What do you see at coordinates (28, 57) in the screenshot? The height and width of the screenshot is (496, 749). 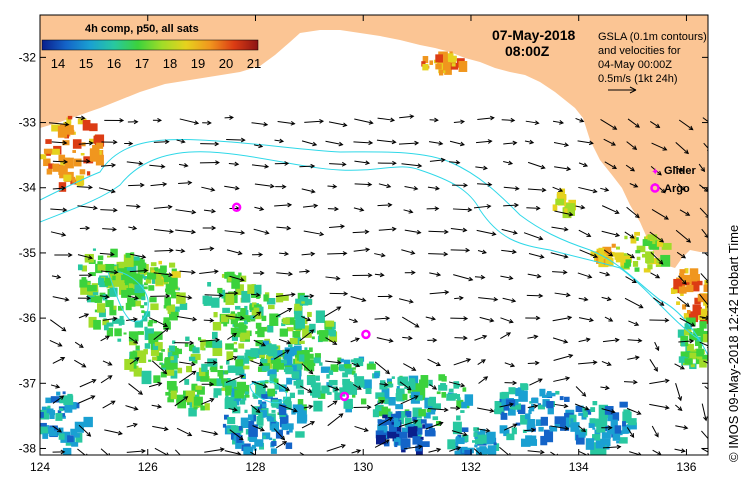 I see `lat-tick-label: -32` at bounding box center [28, 57].